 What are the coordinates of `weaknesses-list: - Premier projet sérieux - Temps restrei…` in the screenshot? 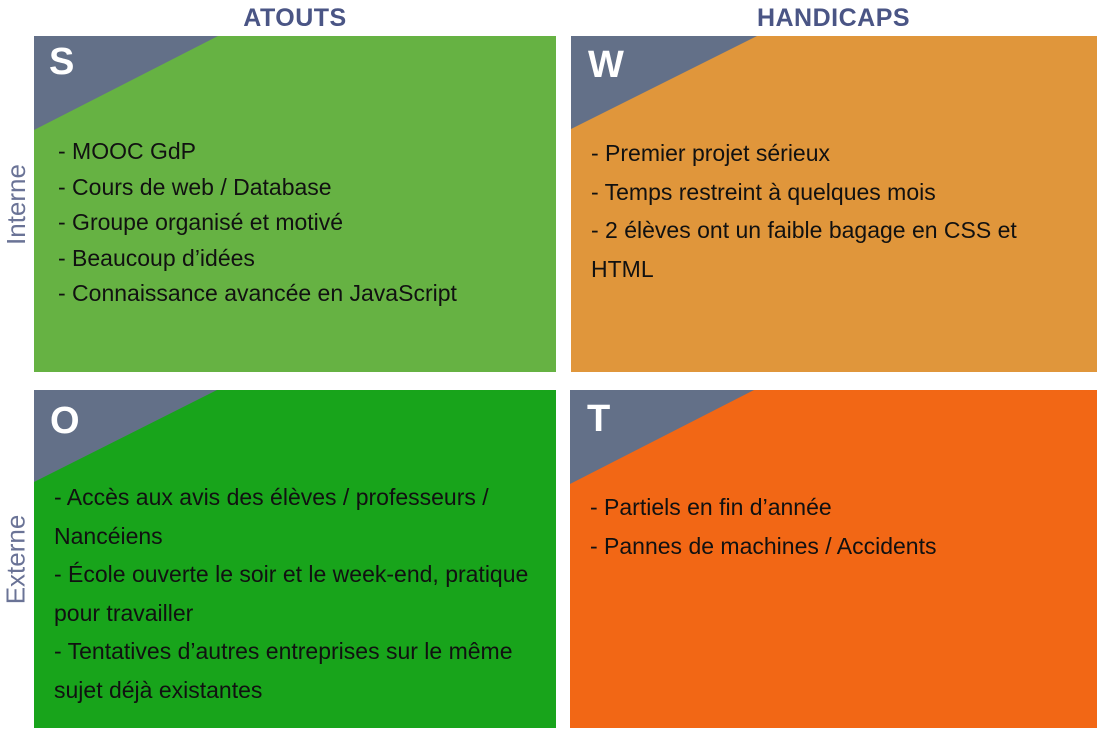 It's located at (836, 211).